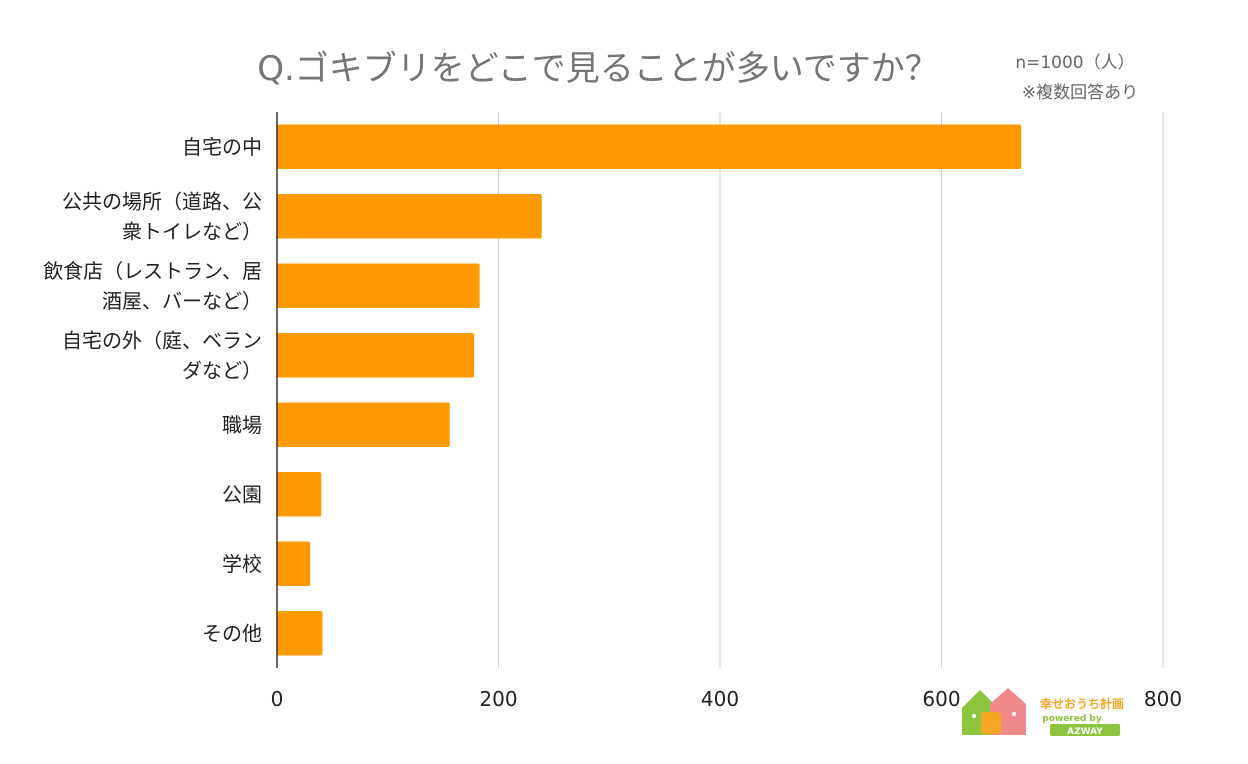 Image resolution: width=1248 pixels, height=764 pixels. What do you see at coordinates (1074, 63) in the screenshot?
I see `sample-size-note: n=1000（人）` at bounding box center [1074, 63].